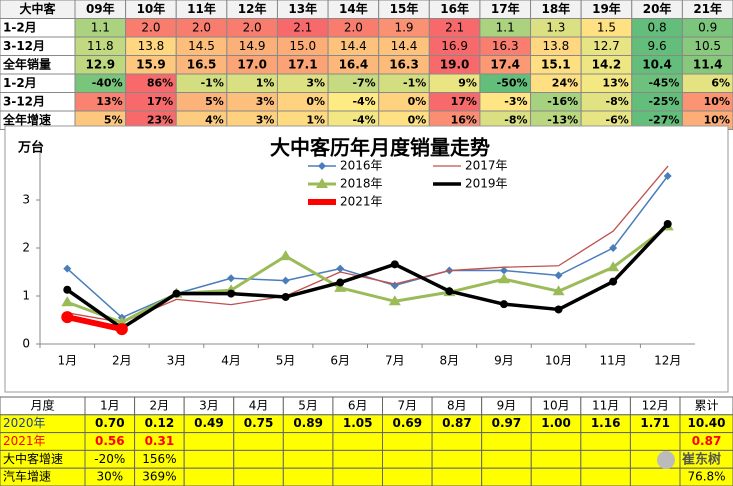 This screenshot has width=733, height=486. Describe the element at coordinates (286, 361) in the screenshot. I see `x-tick-label: 5月` at that location.